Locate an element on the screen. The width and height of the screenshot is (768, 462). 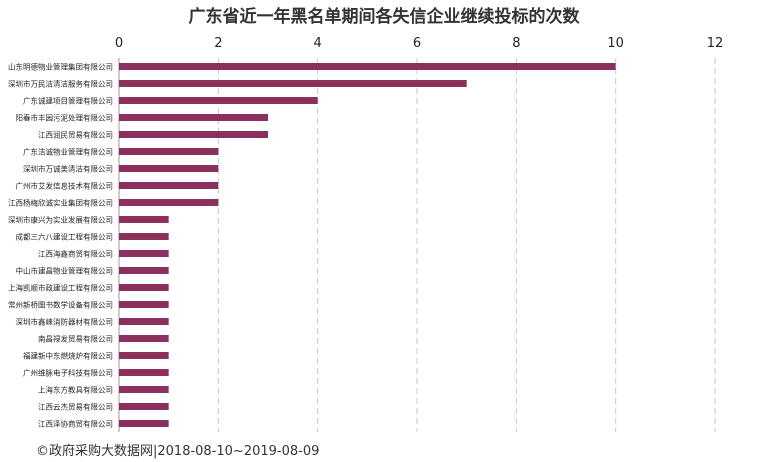
category-label: 江西云杰贸易有限公司 is located at coordinates (75, 407).